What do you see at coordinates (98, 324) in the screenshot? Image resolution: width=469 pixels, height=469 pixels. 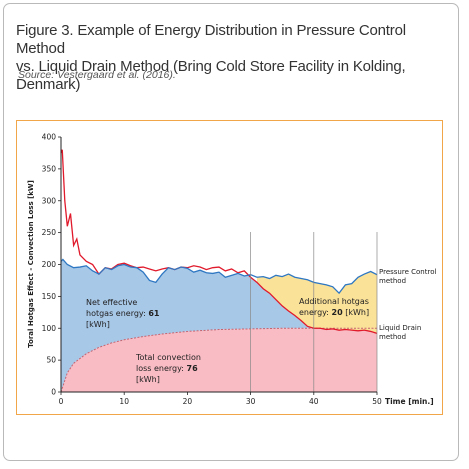 I see `net-effective-label-line-3: [kWh]` at bounding box center [98, 324].